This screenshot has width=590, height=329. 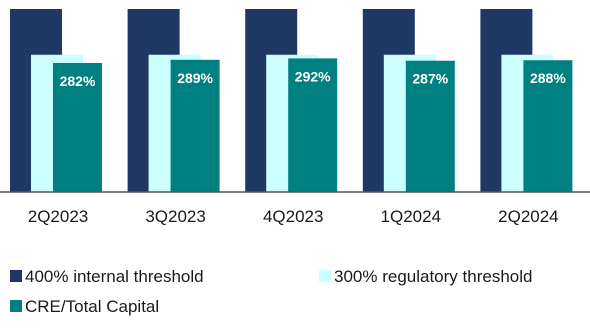 What do you see at coordinates (175, 216) in the screenshot?
I see `x-tick-3Q2023: 3Q2023` at bounding box center [175, 216].